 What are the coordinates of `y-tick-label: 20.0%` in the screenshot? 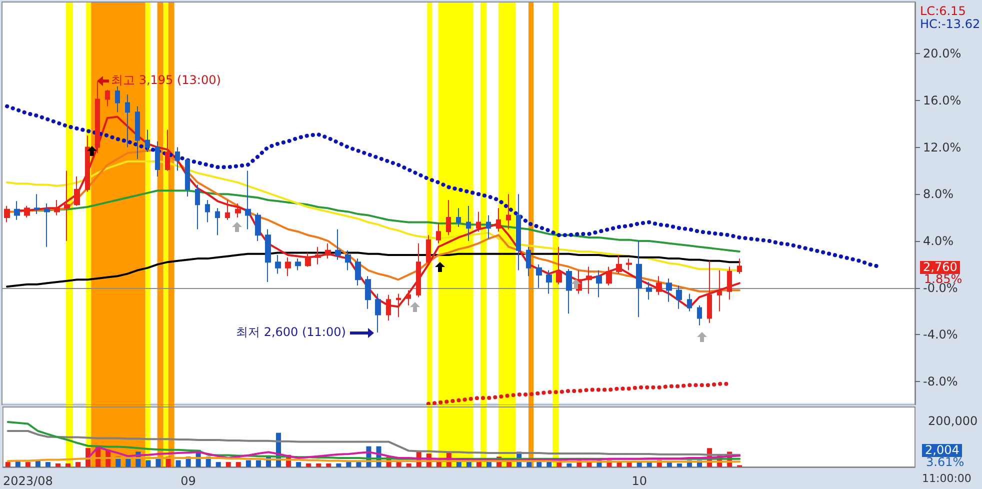 It's located at (942, 53).